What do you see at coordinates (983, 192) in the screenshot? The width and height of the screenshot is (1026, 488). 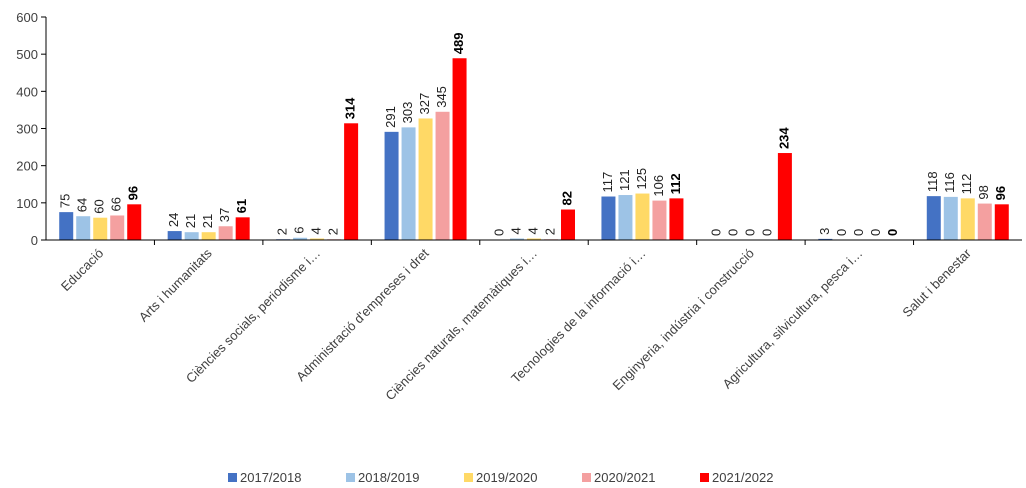 I see `data-label: 98` at bounding box center [983, 192].